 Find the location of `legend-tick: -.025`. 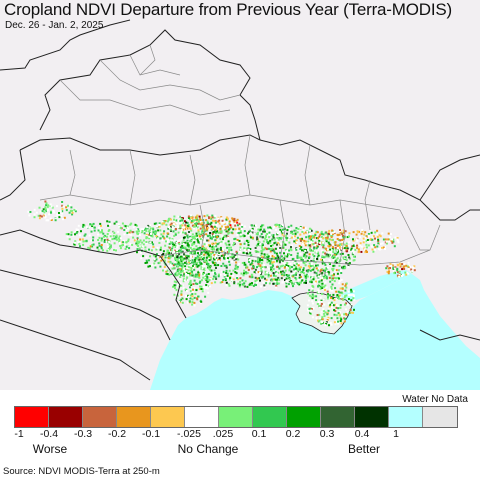

legend-tick: -.025 is located at coordinates (189, 434).